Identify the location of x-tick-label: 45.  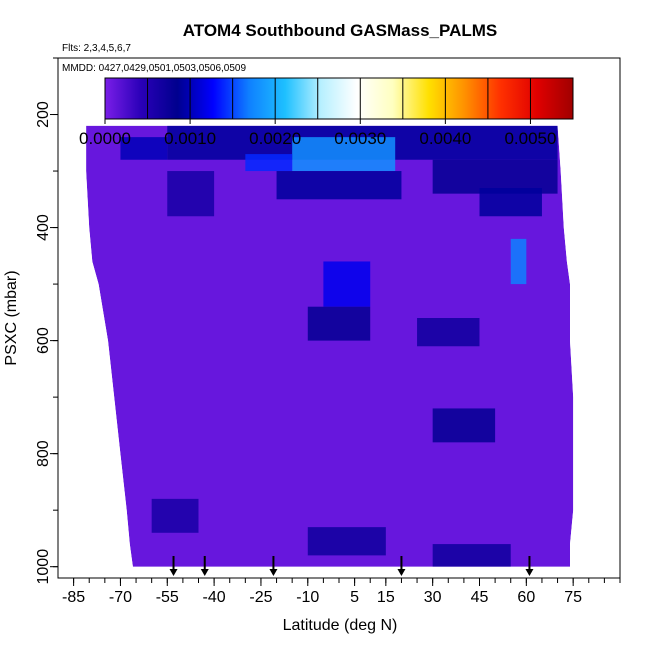
(480, 597).